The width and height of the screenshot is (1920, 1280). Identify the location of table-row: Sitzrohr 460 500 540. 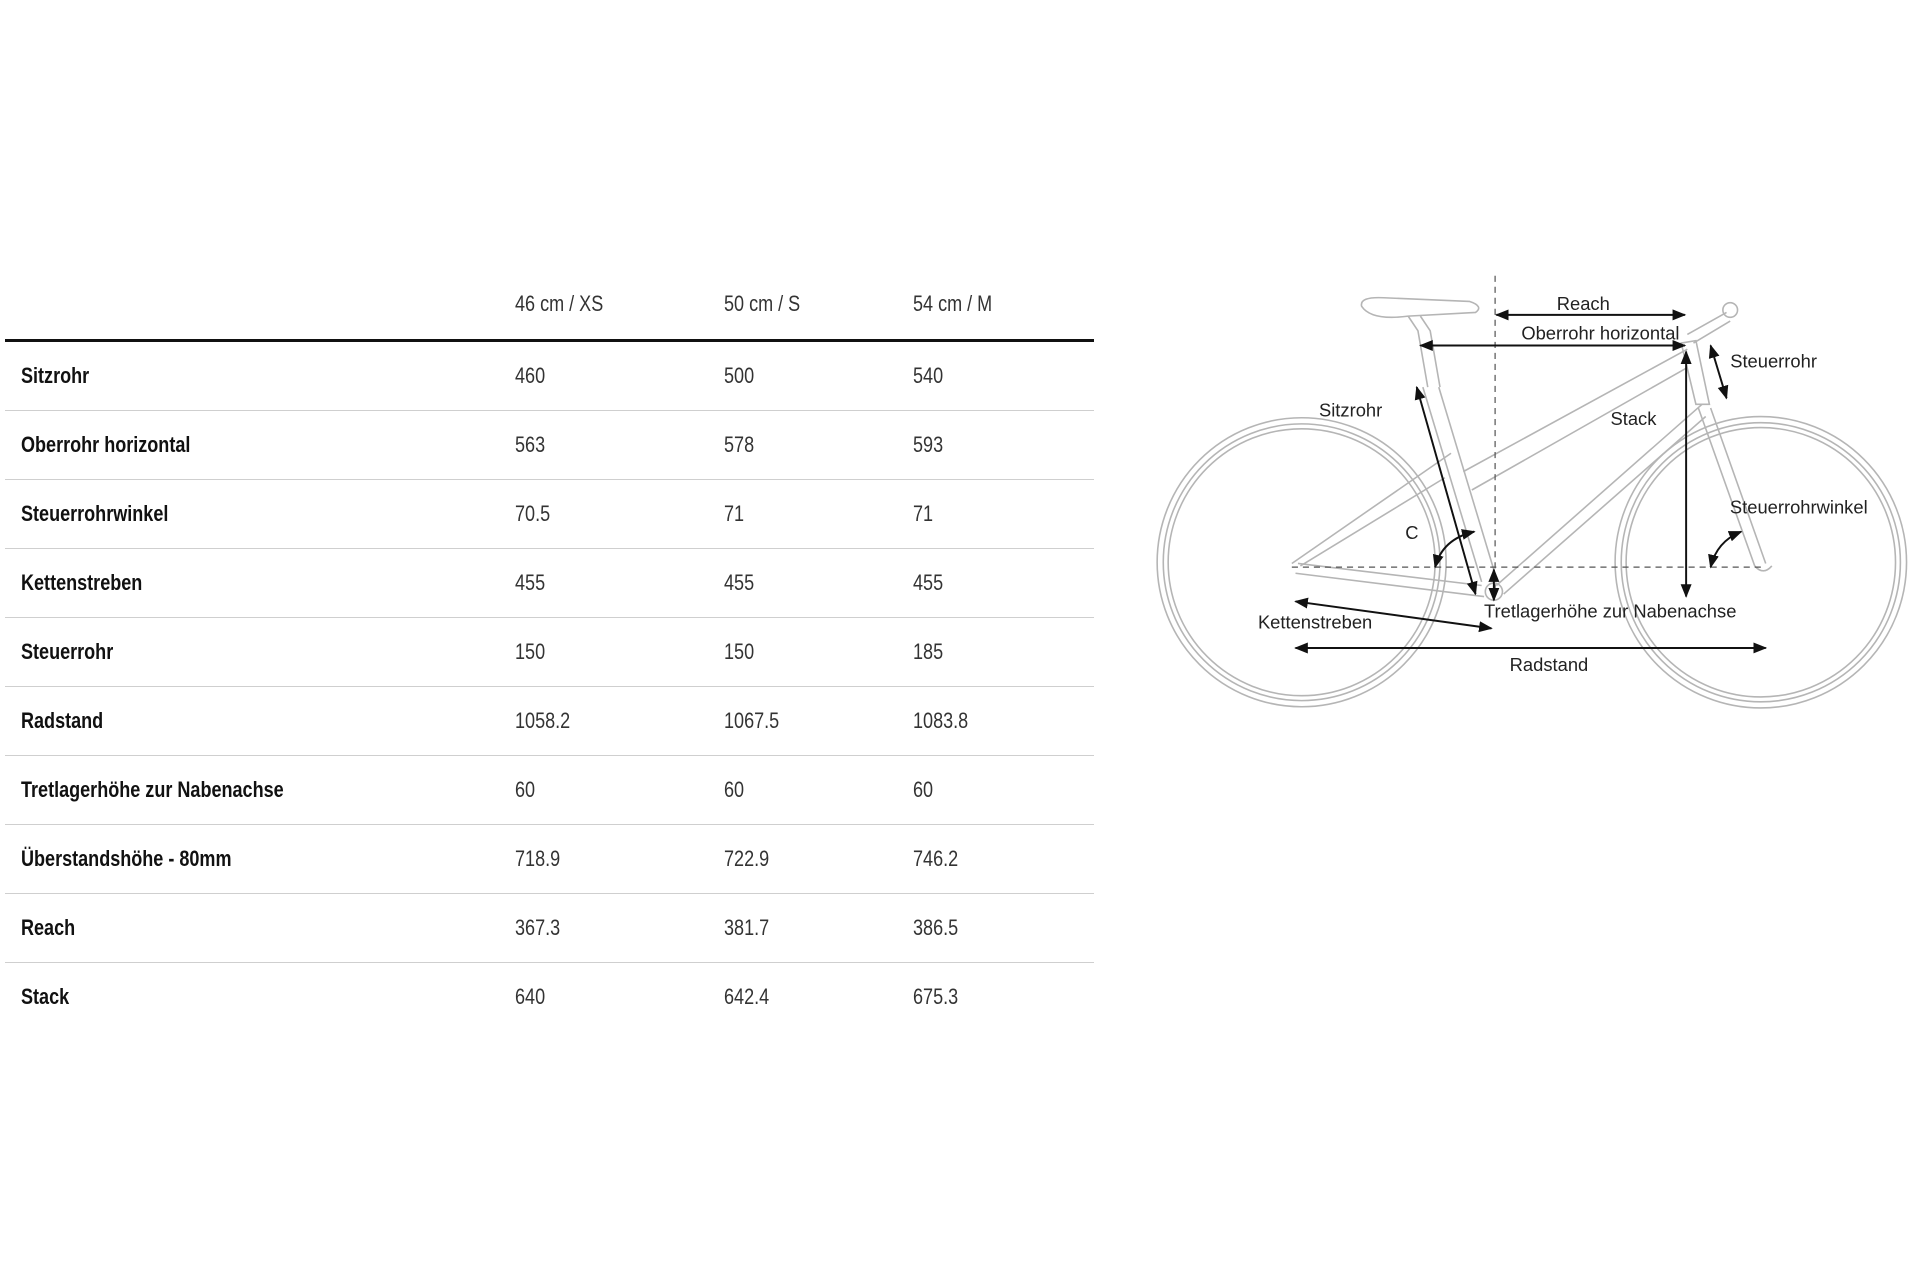
(549, 376).